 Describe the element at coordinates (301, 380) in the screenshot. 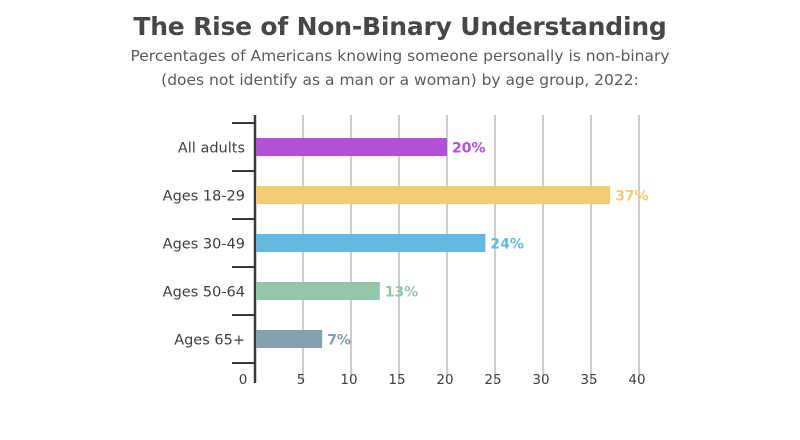

I see `x-tick-label: 5` at that location.